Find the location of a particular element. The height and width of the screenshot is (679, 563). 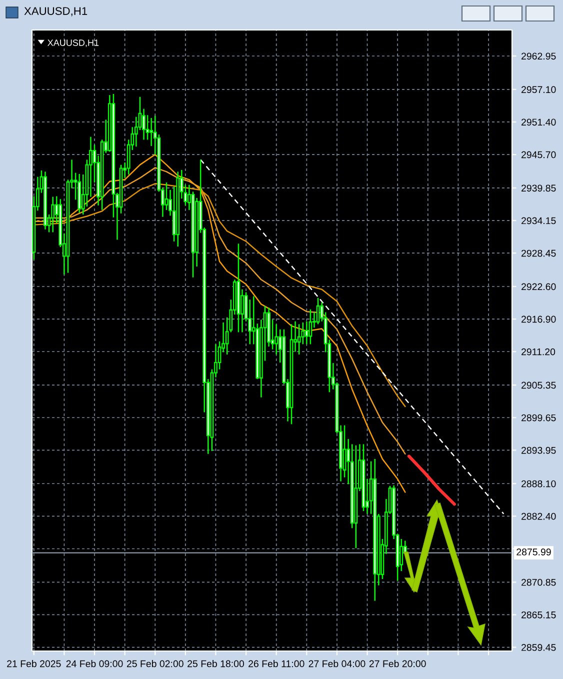

y-tick-label: 2911.20 is located at coordinates (539, 352).